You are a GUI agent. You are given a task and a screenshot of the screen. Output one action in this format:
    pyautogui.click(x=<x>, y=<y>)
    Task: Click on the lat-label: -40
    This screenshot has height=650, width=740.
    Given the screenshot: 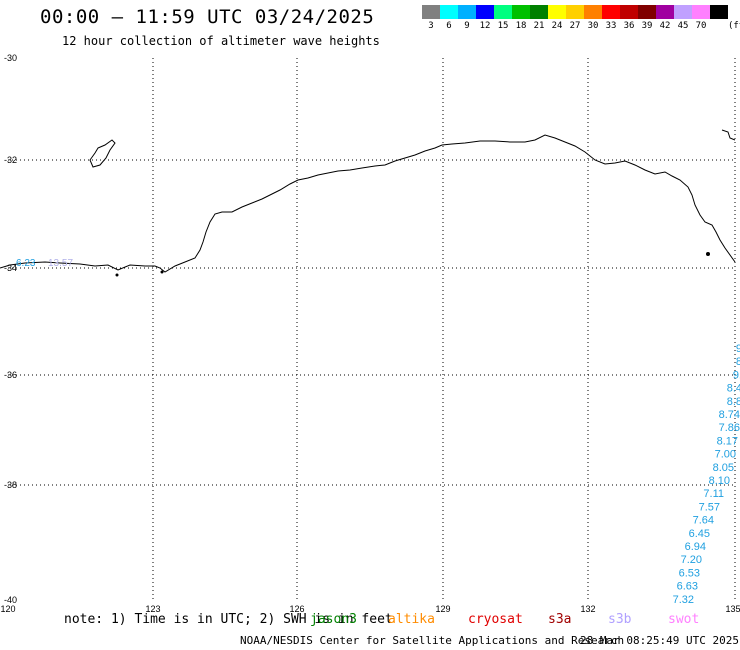 What is the action you would take?
    pyautogui.click(x=10, y=600)
    